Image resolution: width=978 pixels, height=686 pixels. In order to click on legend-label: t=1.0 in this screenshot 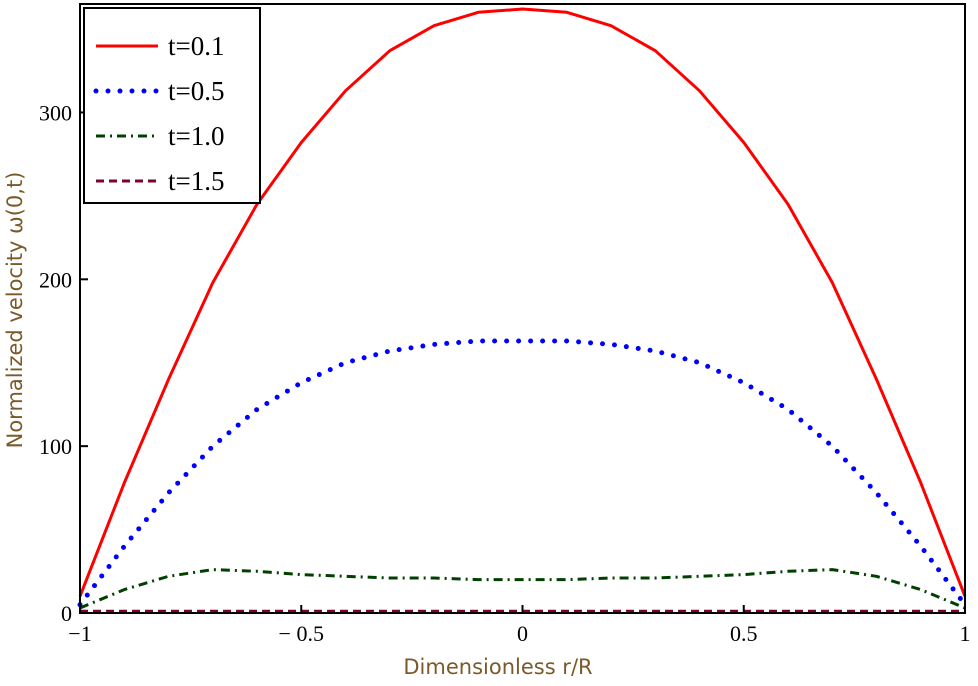, I will do `click(196, 136)`.